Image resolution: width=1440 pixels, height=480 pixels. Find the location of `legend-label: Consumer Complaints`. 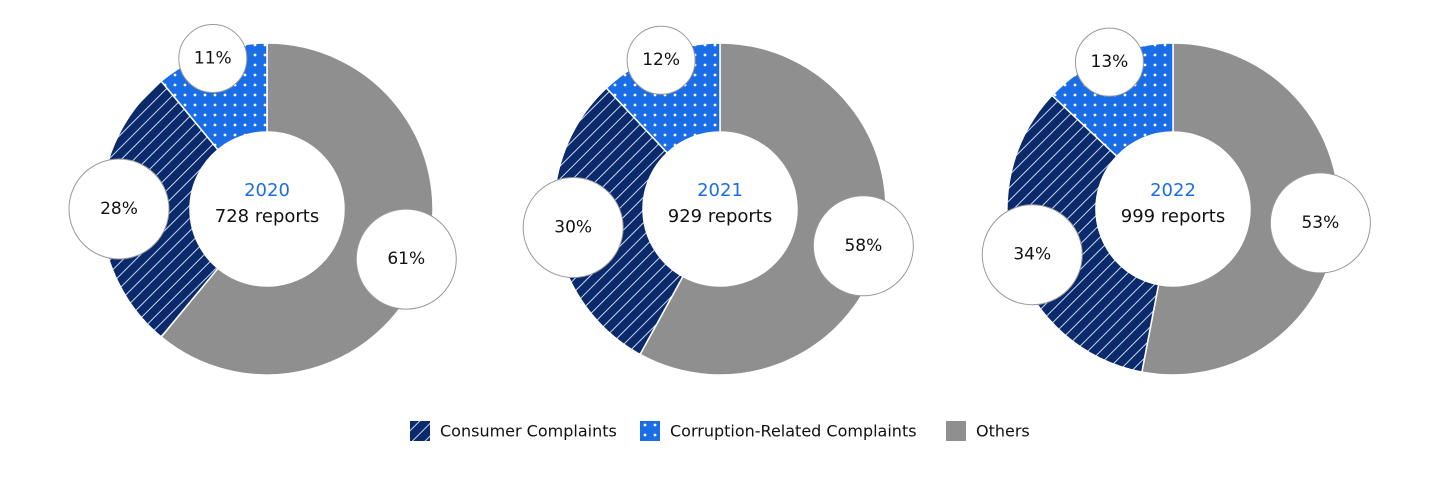

legend-label: Consumer Complaints is located at coordinates (528, 431).